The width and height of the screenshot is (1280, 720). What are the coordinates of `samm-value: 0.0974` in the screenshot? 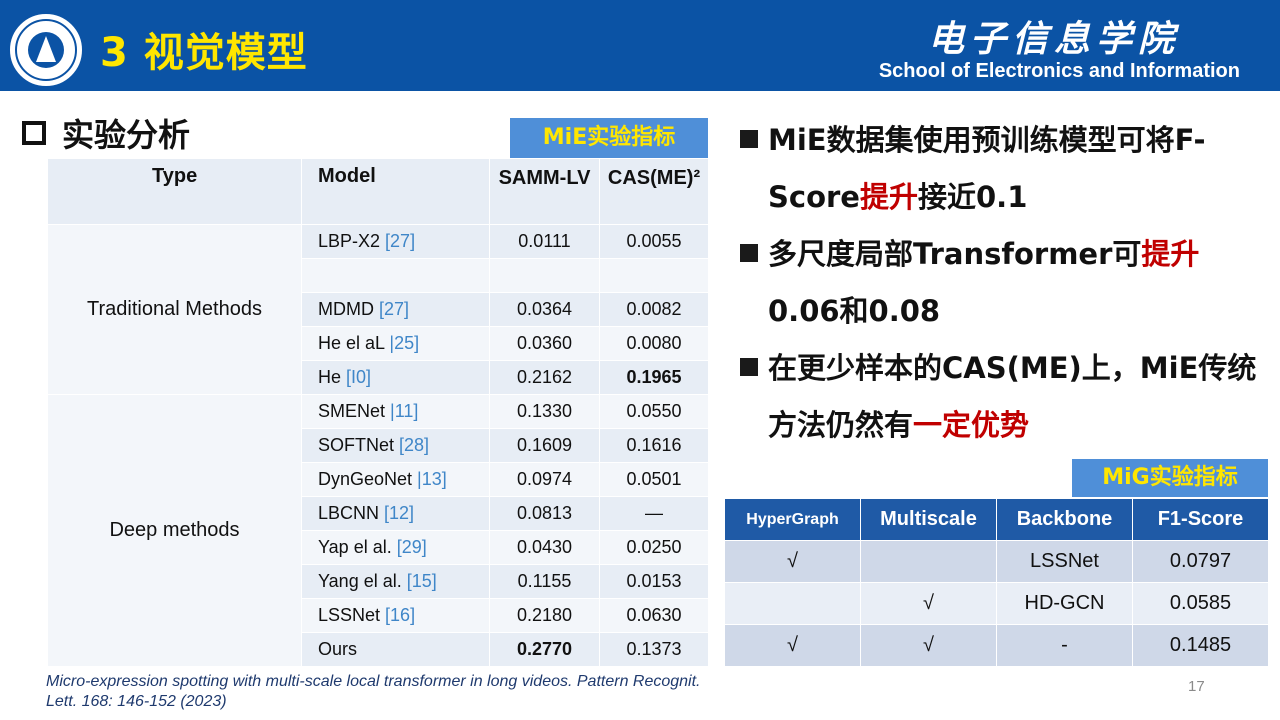 It's located at (544, 479).